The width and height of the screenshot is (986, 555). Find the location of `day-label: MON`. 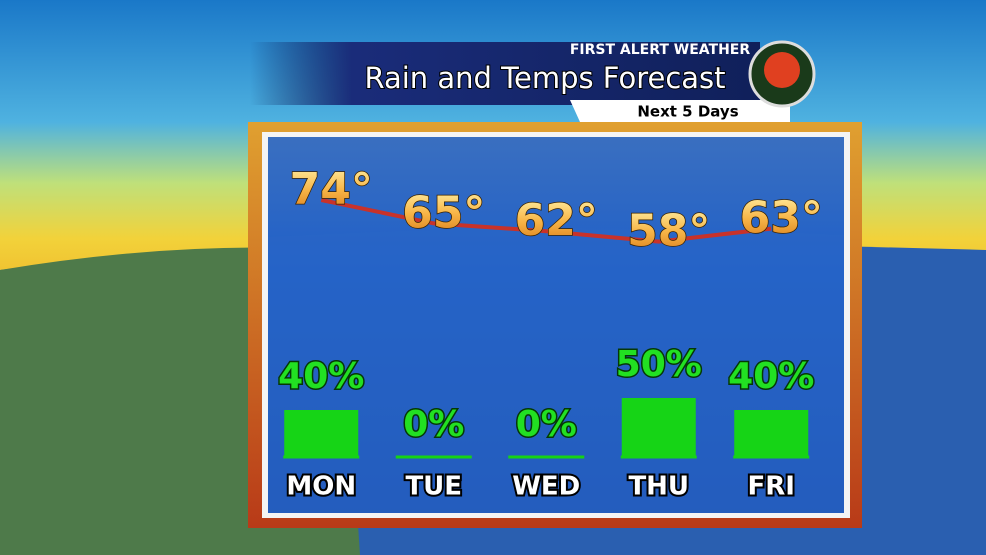

day-label: MON is located at coordinates (321, 487).